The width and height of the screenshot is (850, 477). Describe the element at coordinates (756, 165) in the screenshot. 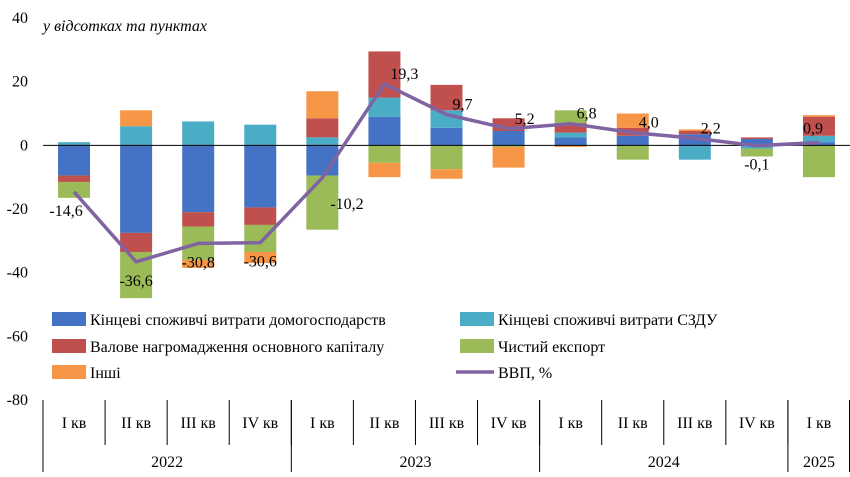

I see `gdp-data-label: -0,1` at that location.